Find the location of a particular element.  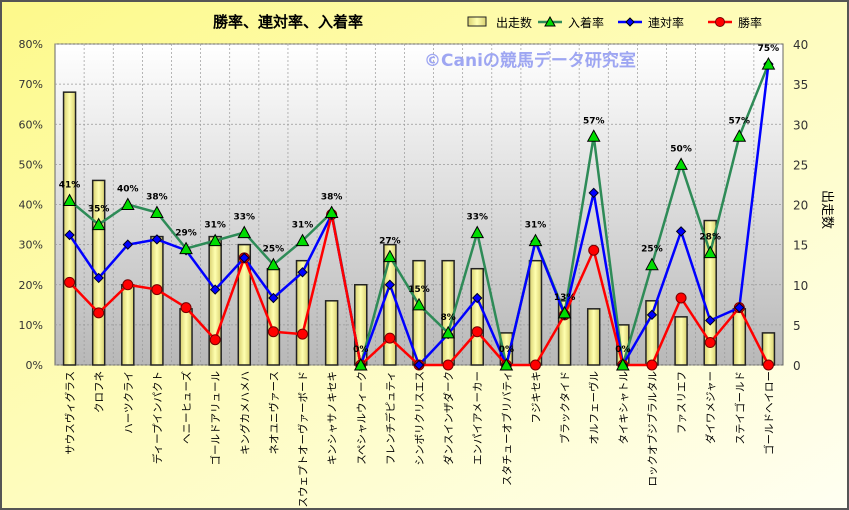

y-tick-left: 0% is located at coordinates (34, 365).